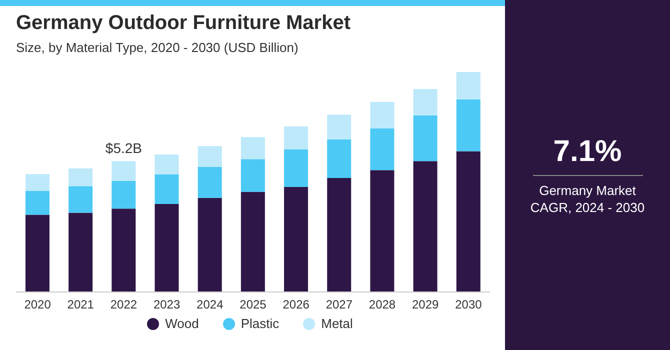 This screenshot has width=670, height=350. What do you see at coordinates (80, 305) in the screenshot?
I see `x-tick-label: 2021` at bounding box center [80, 305].